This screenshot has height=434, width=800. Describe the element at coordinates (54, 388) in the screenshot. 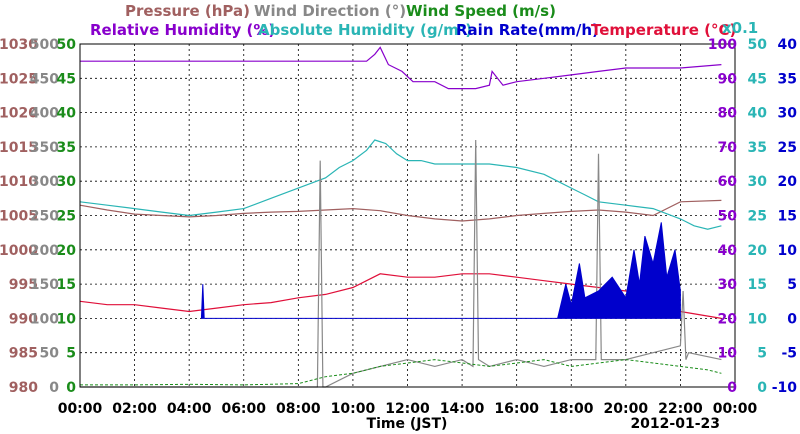

I see `y-tick-label-wind_dir: 0` at that location.